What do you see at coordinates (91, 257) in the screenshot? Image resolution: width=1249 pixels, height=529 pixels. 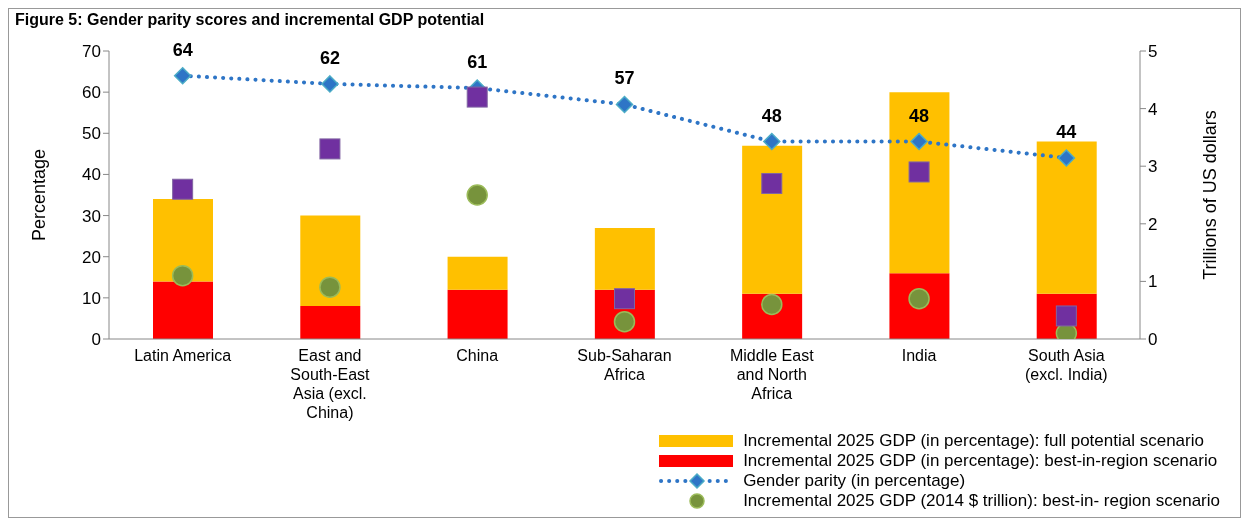 I see `y-tick-label: 20` at bounding box center [91, 257].